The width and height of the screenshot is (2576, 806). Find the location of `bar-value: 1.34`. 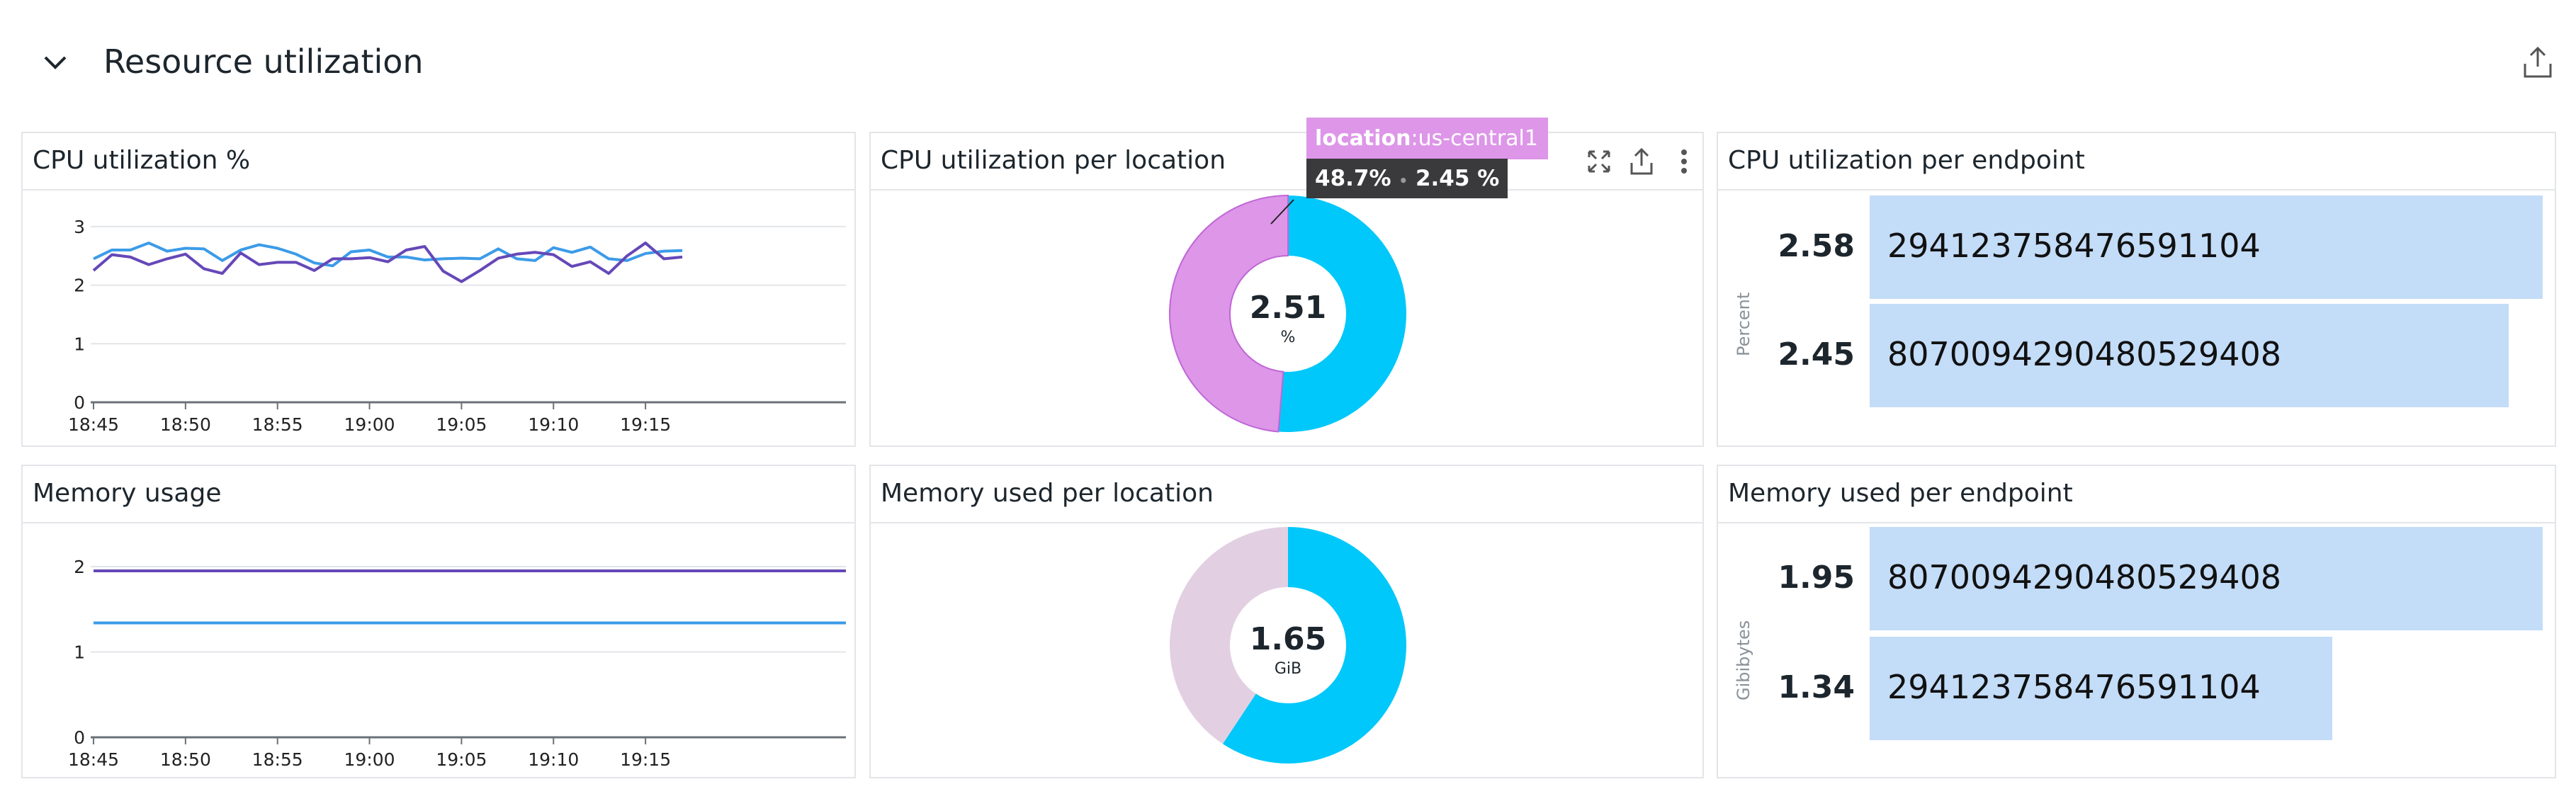

bar-value: 1.34 is located at coordinates (1816, 687).